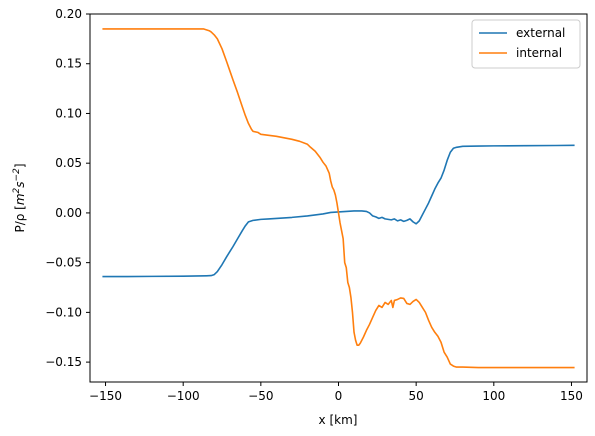 The width and height of the screenshot is (595, 436). Describe the element at coordinates (539, 53) in the screenshot. I see `legend-label-internal: internal` at that location.